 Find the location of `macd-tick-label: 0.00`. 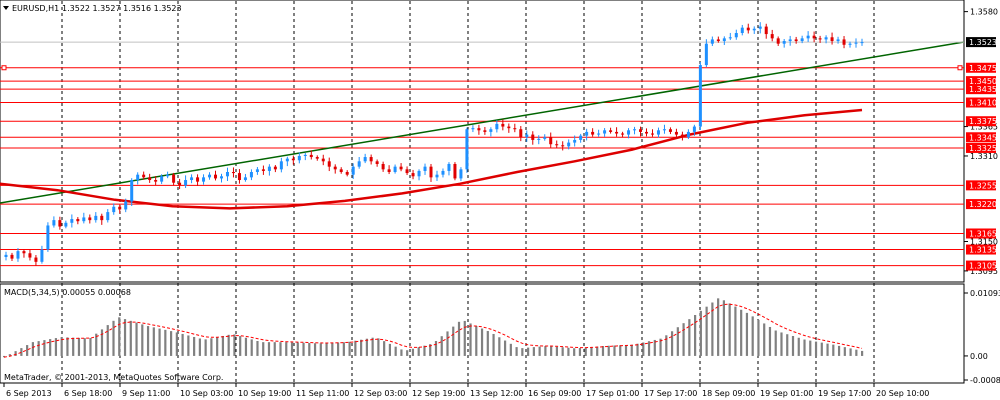

macd-tick-label: 0.00 is located at coordinates (979, 356).